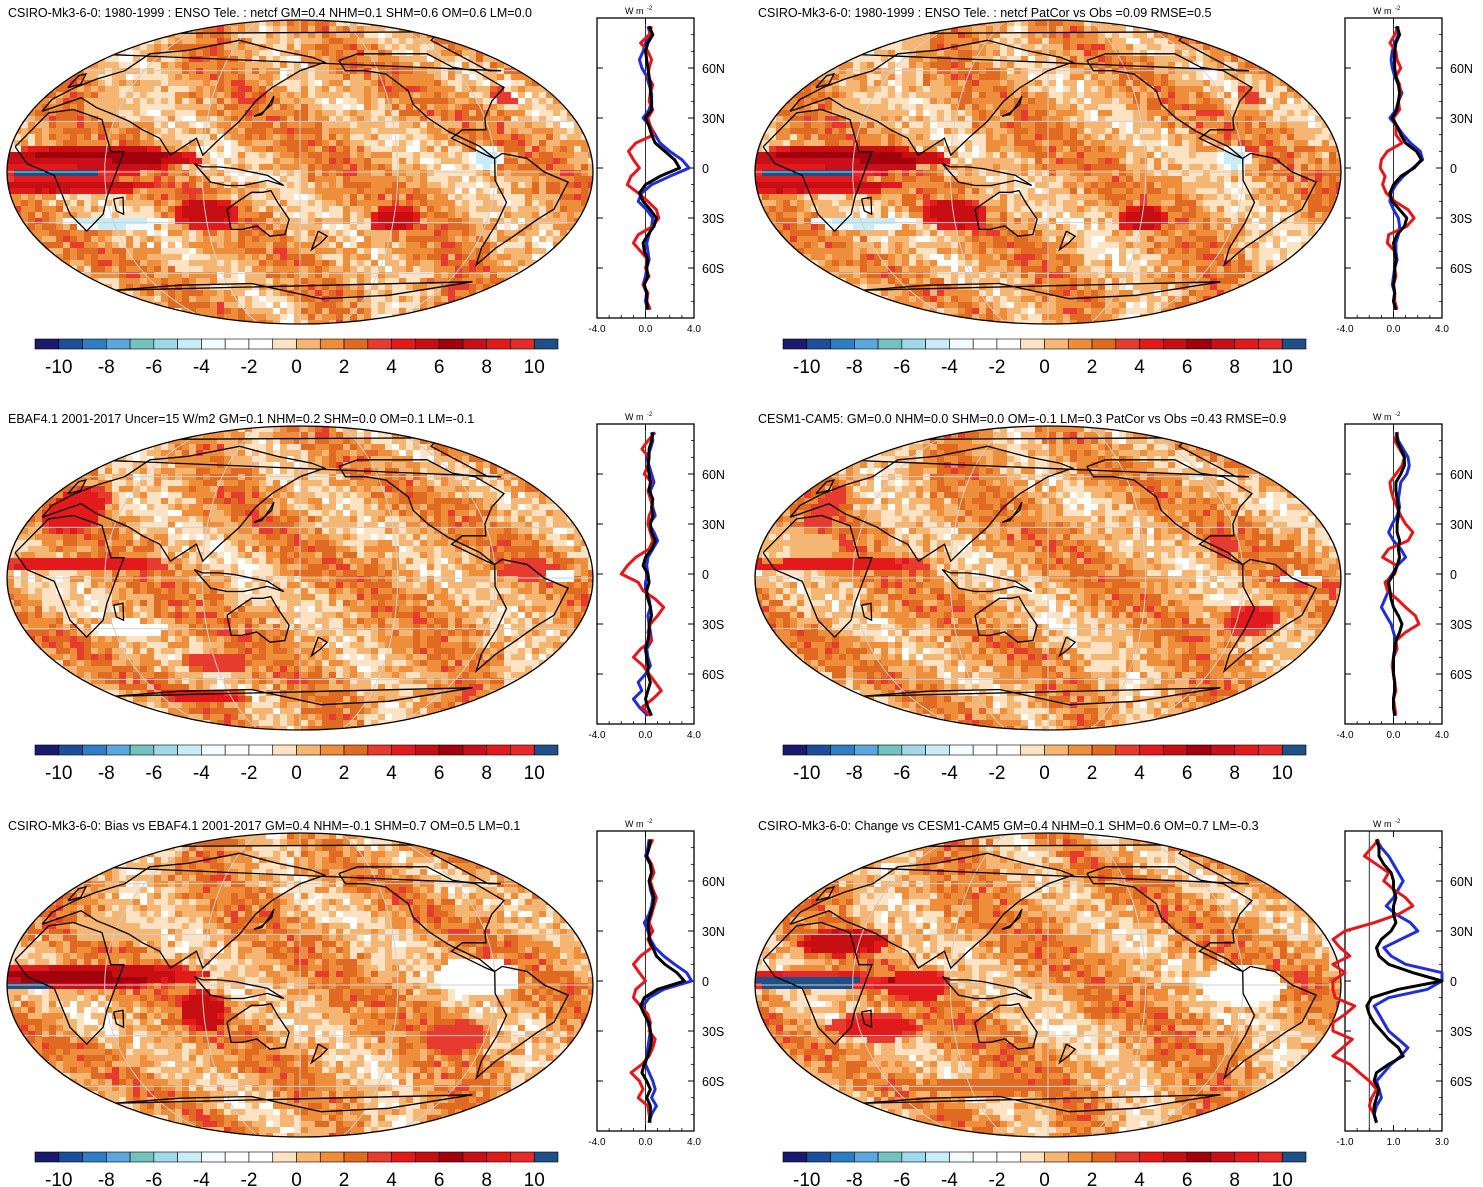  I want to click on zonal-mean-plot: W m -2 -1.0 1.0 3.0 60N 30N 0 30S 60S, so click(1402, 983).